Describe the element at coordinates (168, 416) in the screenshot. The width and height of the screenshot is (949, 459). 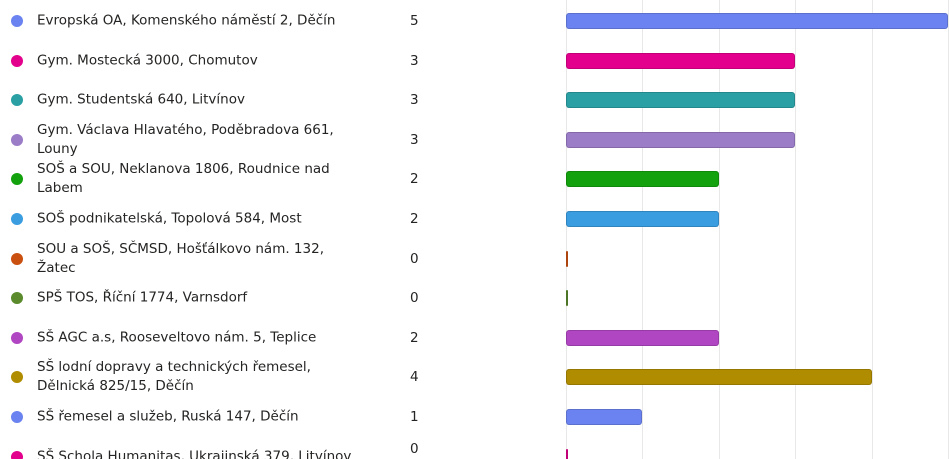
I see `category-label: SŠ řemesel a služeb, Ruská 147, Děčín` at that location.